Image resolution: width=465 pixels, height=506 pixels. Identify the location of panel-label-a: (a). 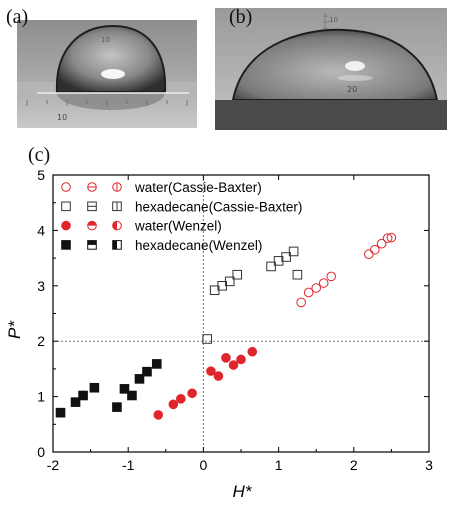
(17, 17).